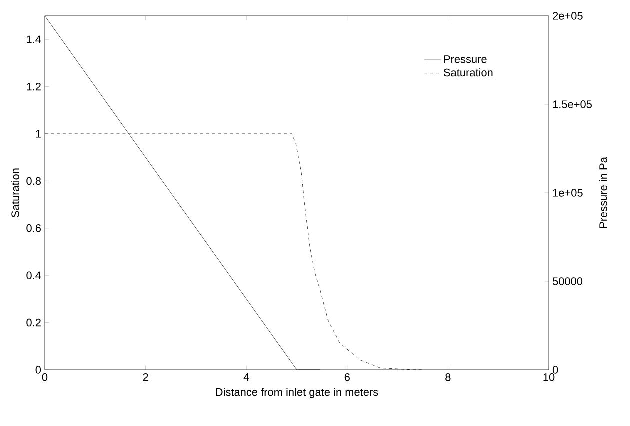 The height and width of the screenshot is (426, 630). Describe the element at coordinates (603, 192) in the screenshot. I see `y2-axis-title: Pressure in Pa` at that location.